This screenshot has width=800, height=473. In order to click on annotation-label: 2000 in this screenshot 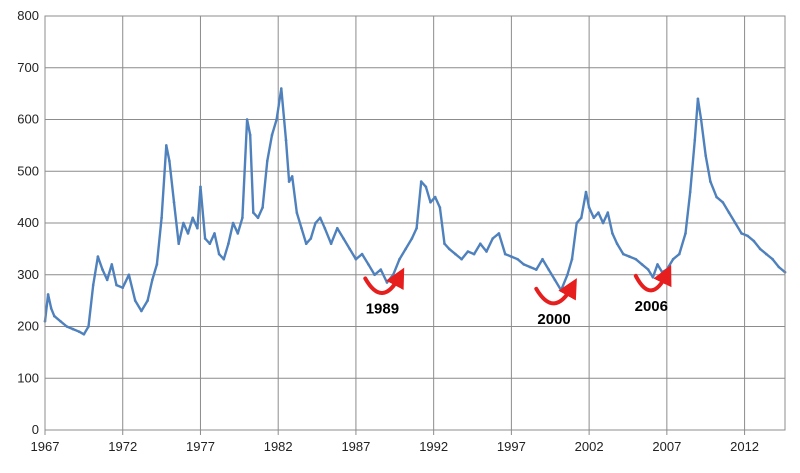, I will do `click(553, 319)`.